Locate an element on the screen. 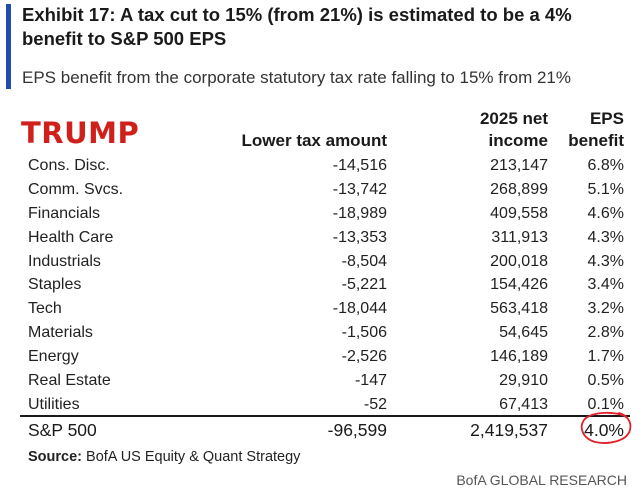 The image size is (643, 497). row-eps-benefit: 1.7% is located at coordinates (605, 357).